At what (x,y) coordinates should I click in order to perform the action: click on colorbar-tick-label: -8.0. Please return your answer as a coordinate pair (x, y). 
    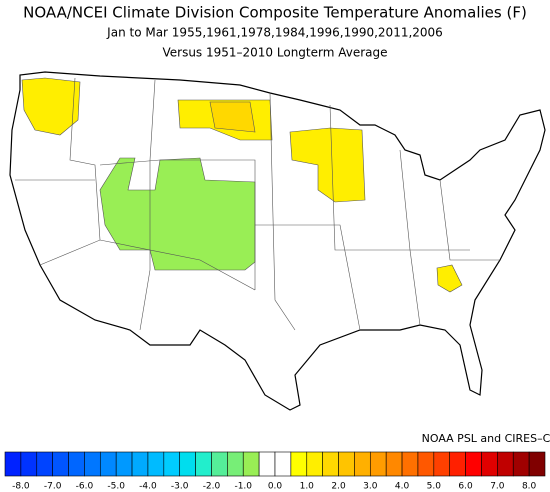
    Looking at the image, I should click on (21, 487).